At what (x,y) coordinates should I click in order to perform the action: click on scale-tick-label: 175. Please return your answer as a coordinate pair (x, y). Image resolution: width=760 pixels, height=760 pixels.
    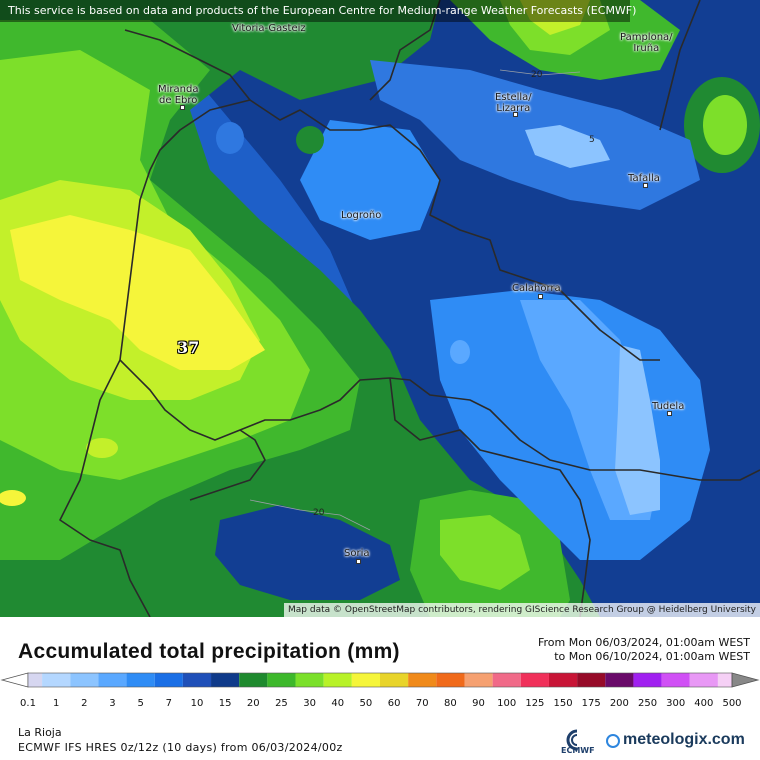
    Looking at the image, I should click on (591, 703).